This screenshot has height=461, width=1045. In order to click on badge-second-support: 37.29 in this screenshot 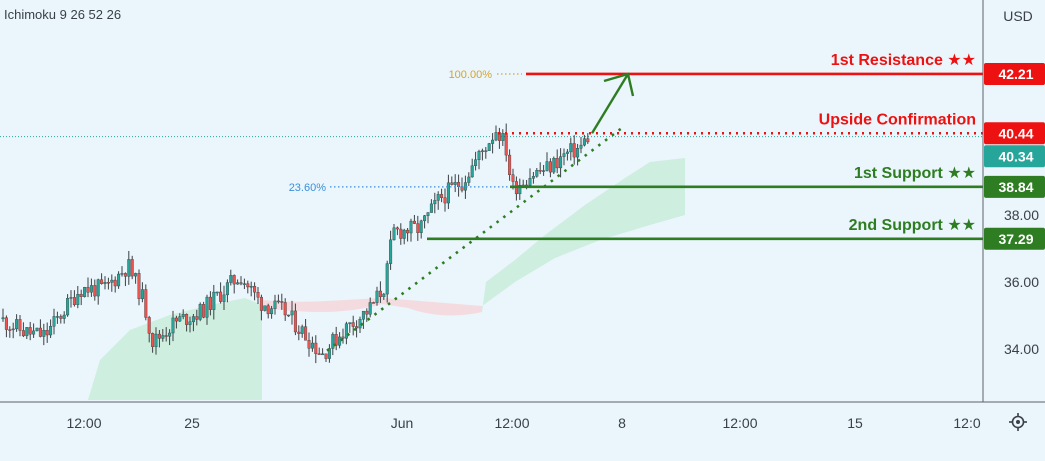, I will do `click(1014, 238)`.